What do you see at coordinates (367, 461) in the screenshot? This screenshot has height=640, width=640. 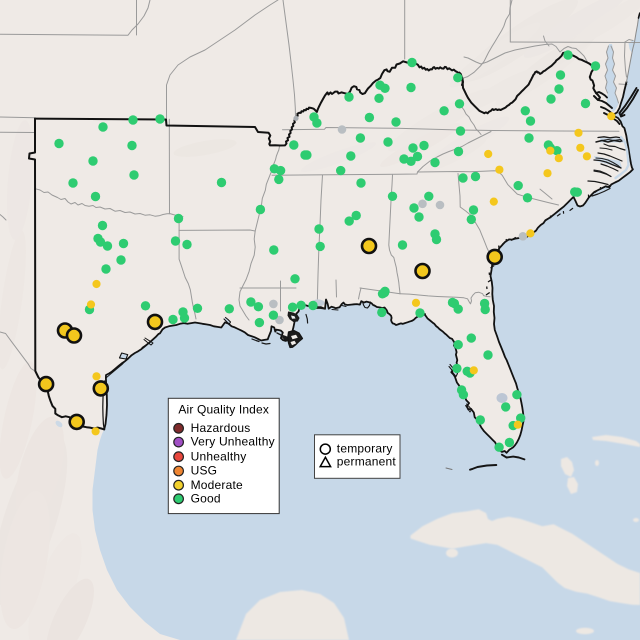 I see `svg-text: permanent` at bounding box center [367, 461].